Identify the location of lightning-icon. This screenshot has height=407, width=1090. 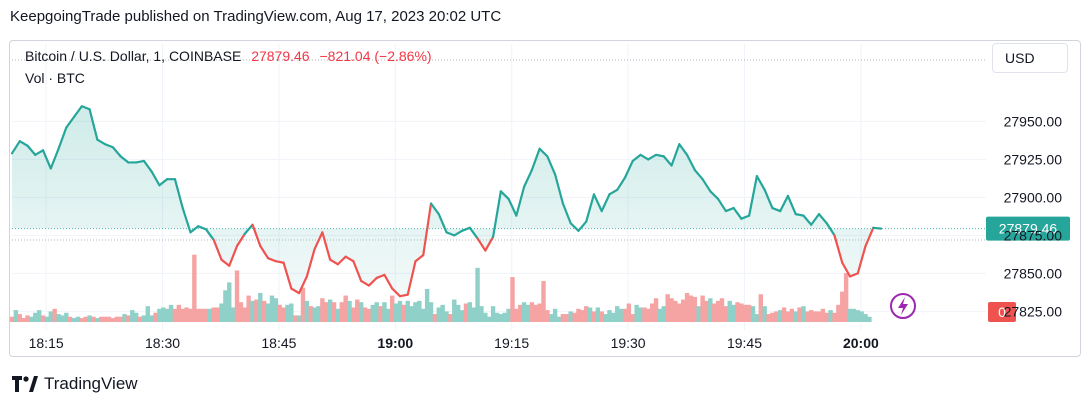
(903, 306).